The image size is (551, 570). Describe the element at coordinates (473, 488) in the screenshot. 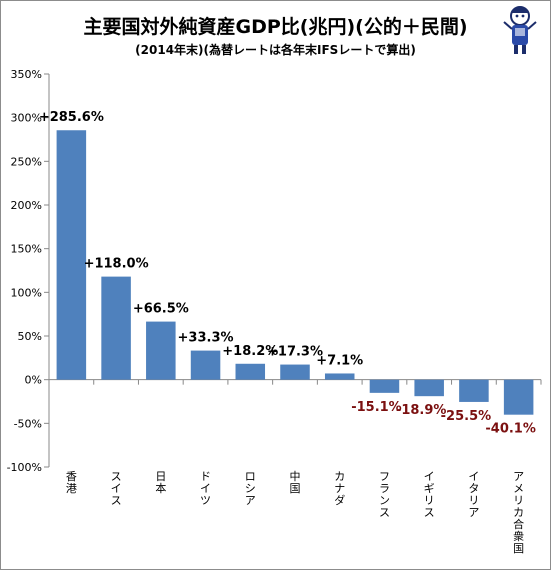

I see `category-label-char: タ` at that location.